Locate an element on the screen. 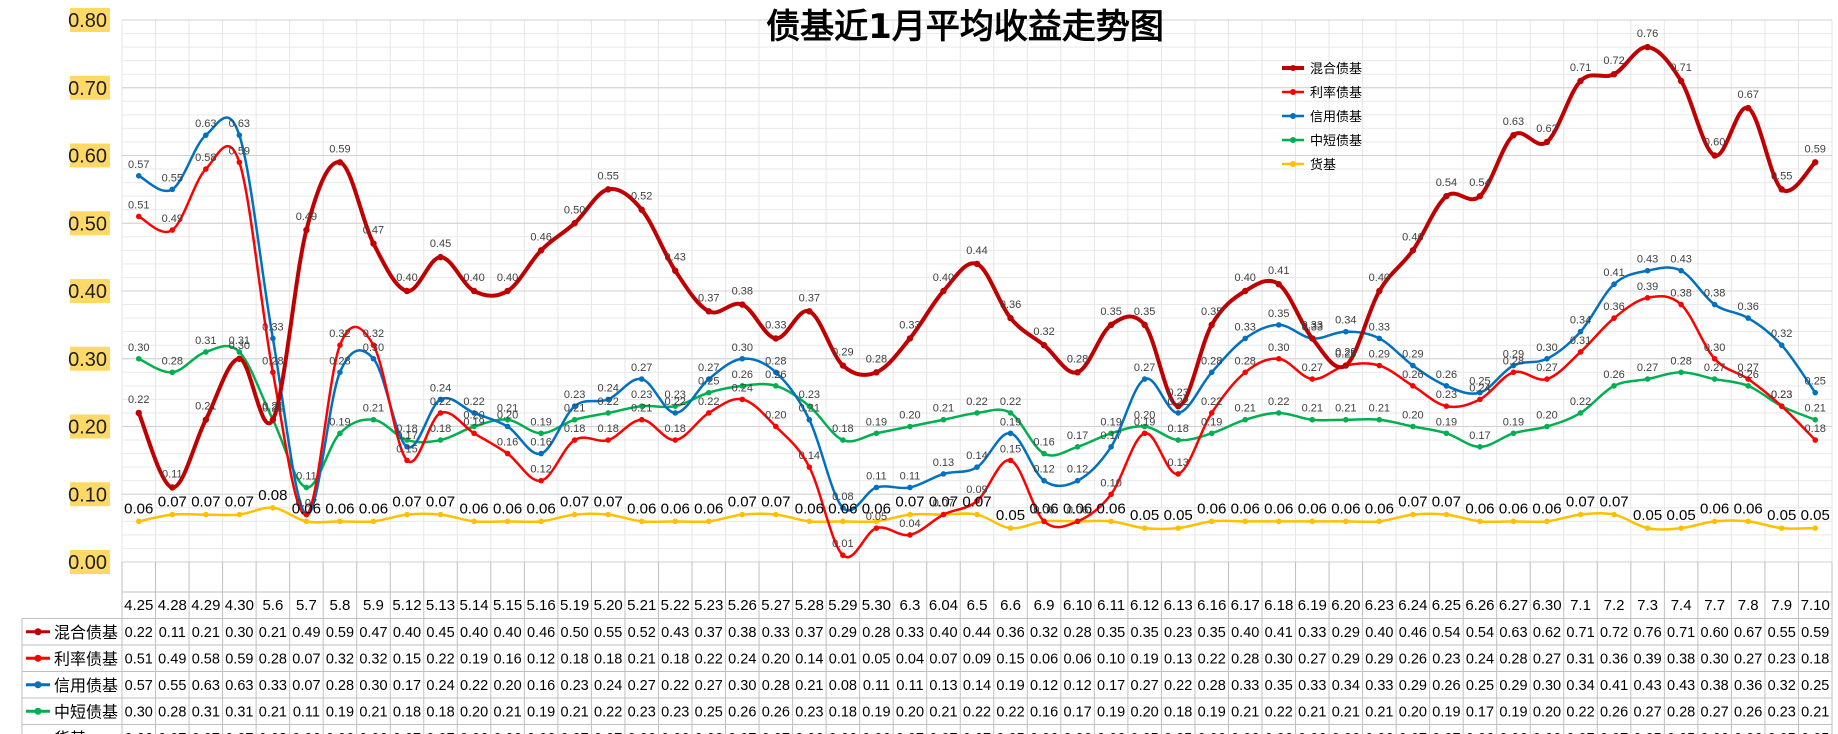 The width and height of the screenshot is (1838, 734). x-tick-label: 5.7 is located at coordinates (306, 605).